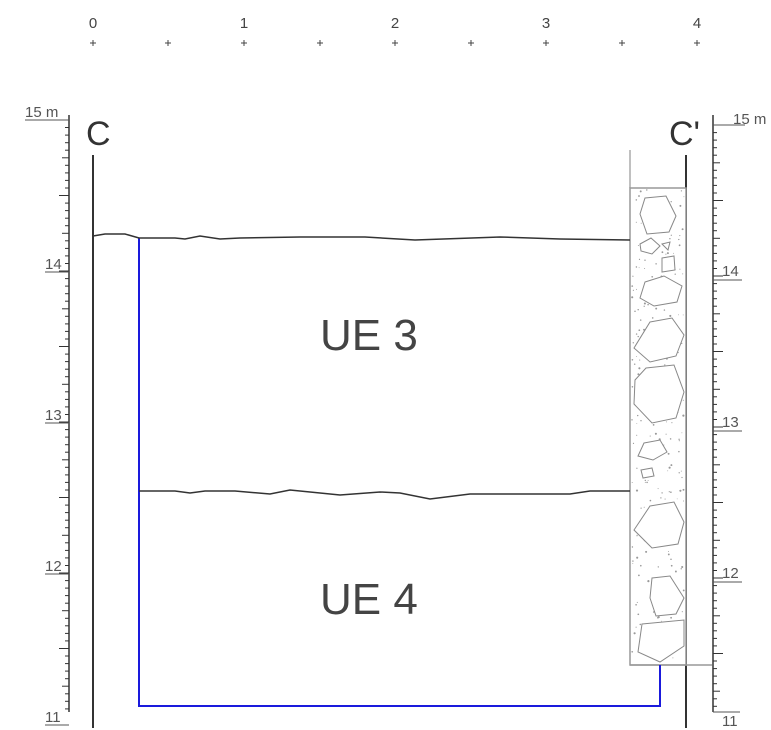 This screenshot has height=730, width=771. What do you see at coordinates (53, 264) in the screenshot?
I see `left-scale-label: 14` at bounding box center [53, 264].